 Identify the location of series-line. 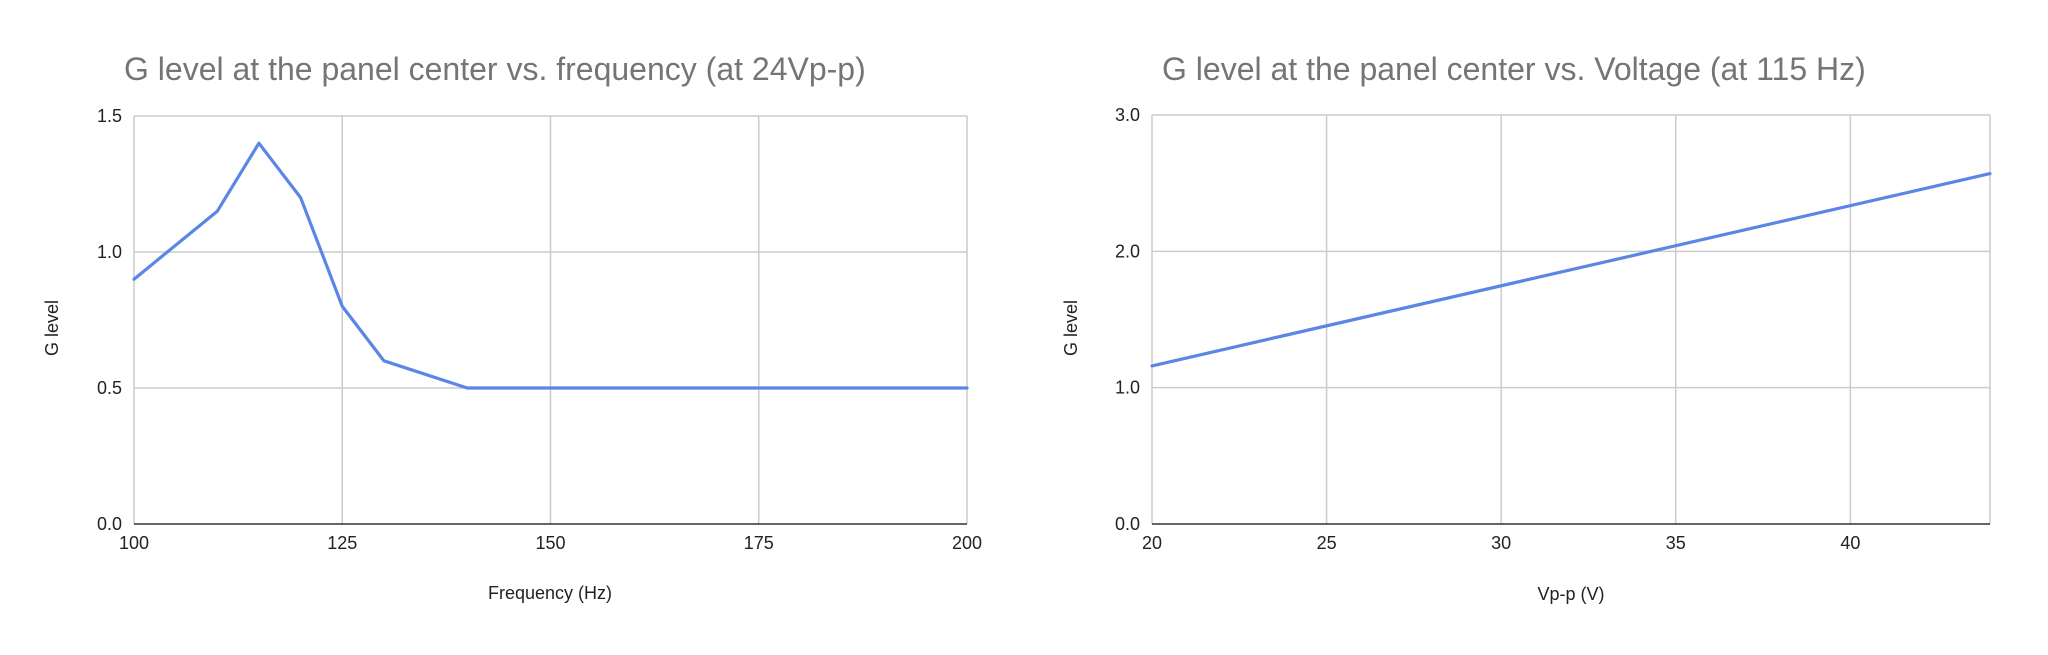
(1571, 270).